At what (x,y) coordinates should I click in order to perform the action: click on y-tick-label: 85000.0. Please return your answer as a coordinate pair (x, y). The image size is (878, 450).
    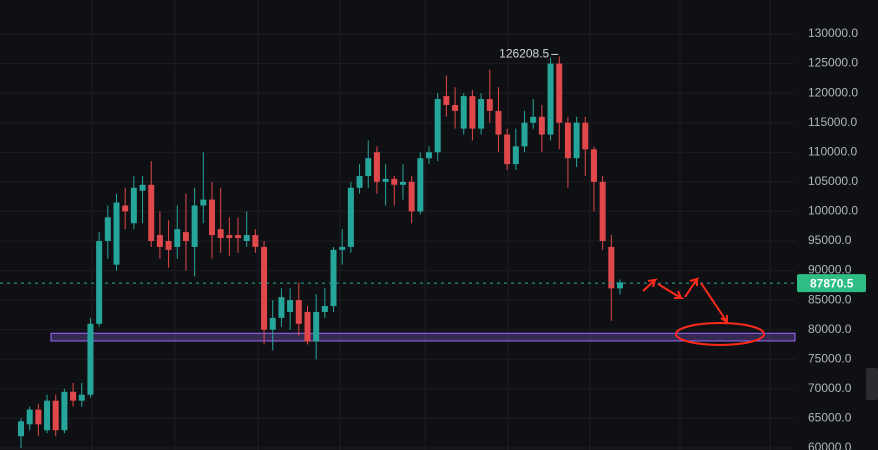
    Looking at the image, I should click on (830, 299).